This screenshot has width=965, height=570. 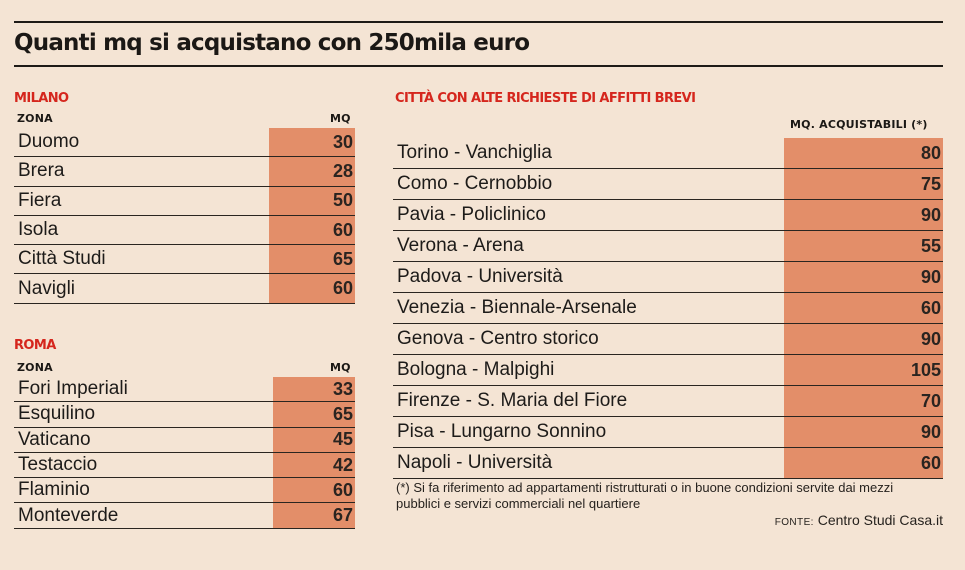 What do you see at coordinates (471, 214) in the screenshot?
I see `zone-label: Pavia - Policlinico` at bounding box center [471, 214].